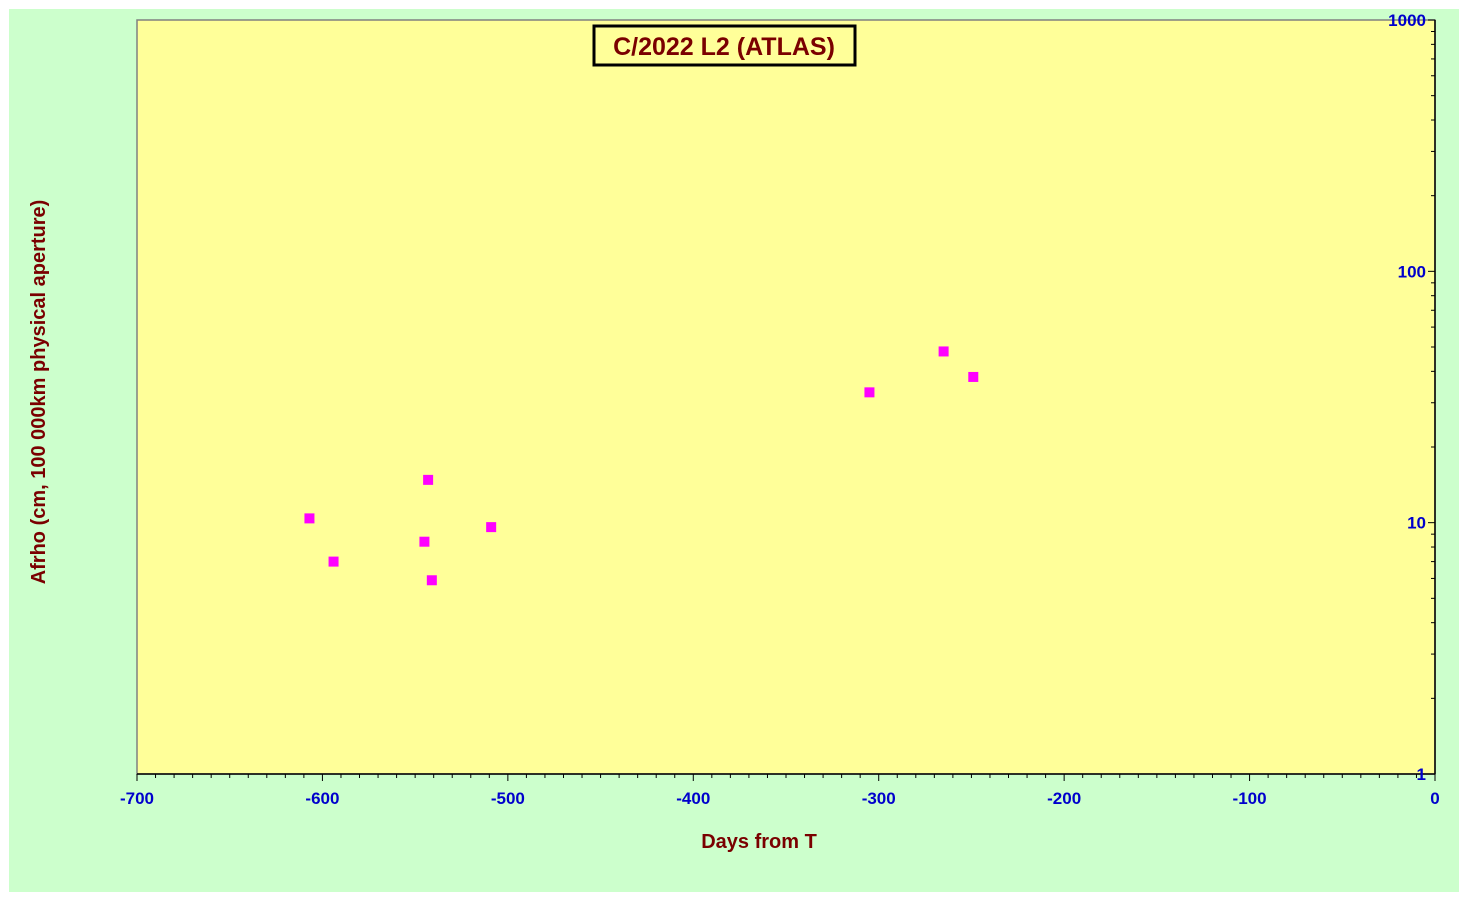 This screenshot has height=901, width=1466. Describe the element at coordinates (39, 392) in the screenshot. I see `y-axis-title: Afrho (cm, 100 000km physical aperture)` at that location.